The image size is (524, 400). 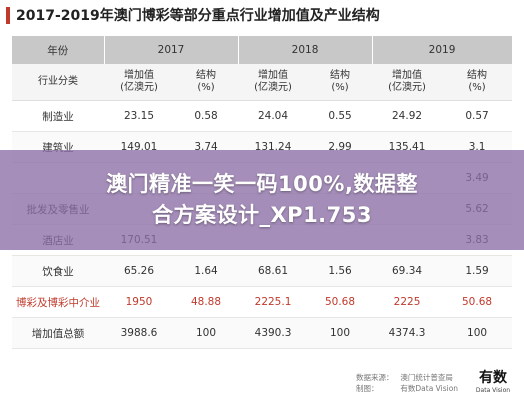 I want to click on logo-subtext: Data Vision, so click(x=493, y=390).